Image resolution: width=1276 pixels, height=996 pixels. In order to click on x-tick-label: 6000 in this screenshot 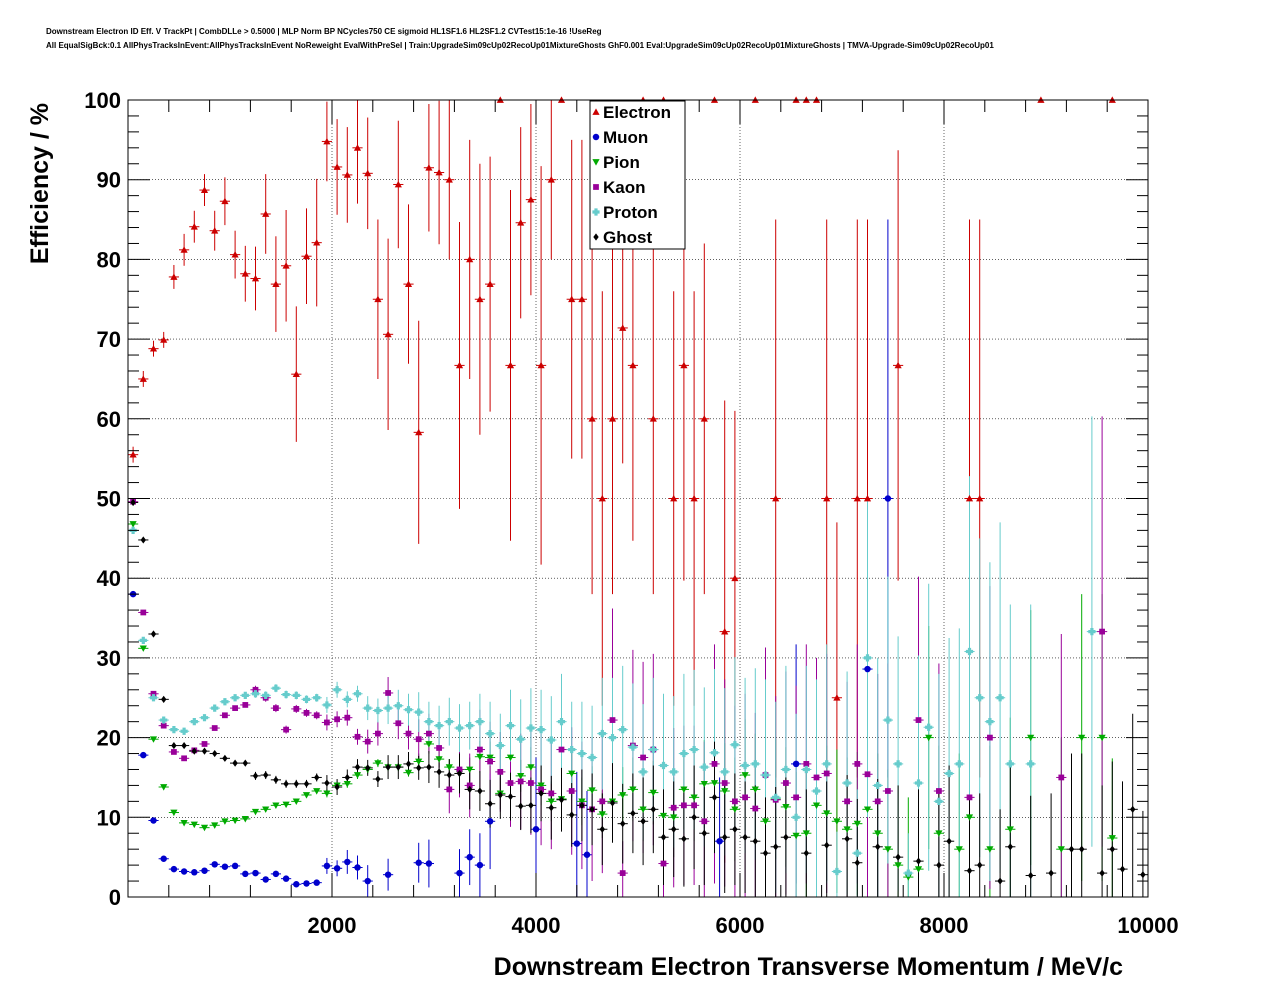, I will do `click(740, 925)`.